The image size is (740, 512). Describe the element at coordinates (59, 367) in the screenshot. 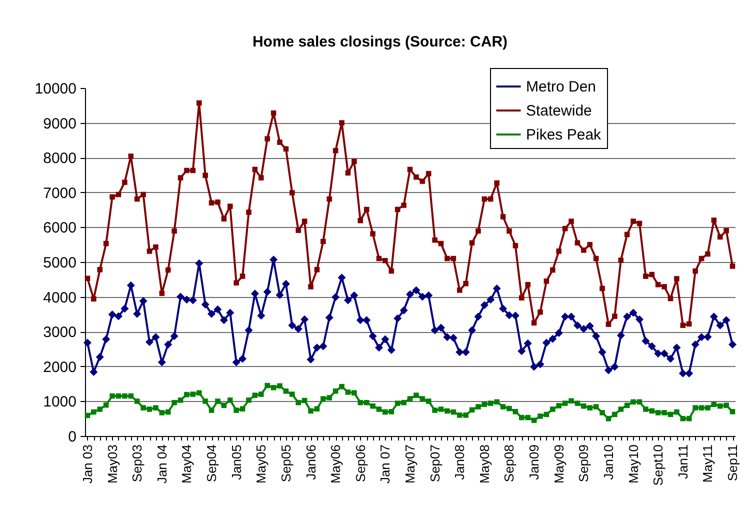

I see `y-tick-label: 2000` at that location.